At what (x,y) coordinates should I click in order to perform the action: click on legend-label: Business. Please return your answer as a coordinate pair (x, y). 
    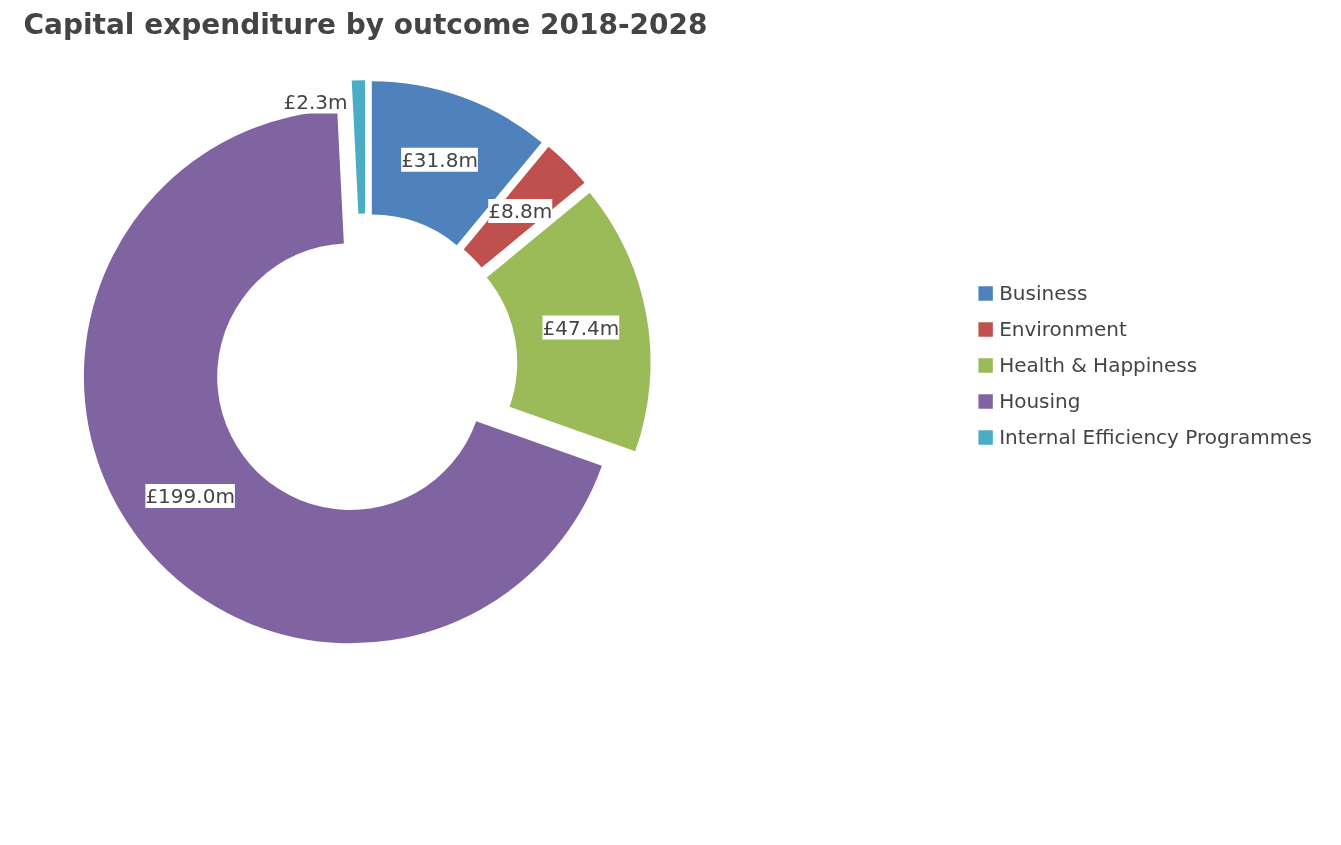
    Looking at the image, I should click on (1043, 293).